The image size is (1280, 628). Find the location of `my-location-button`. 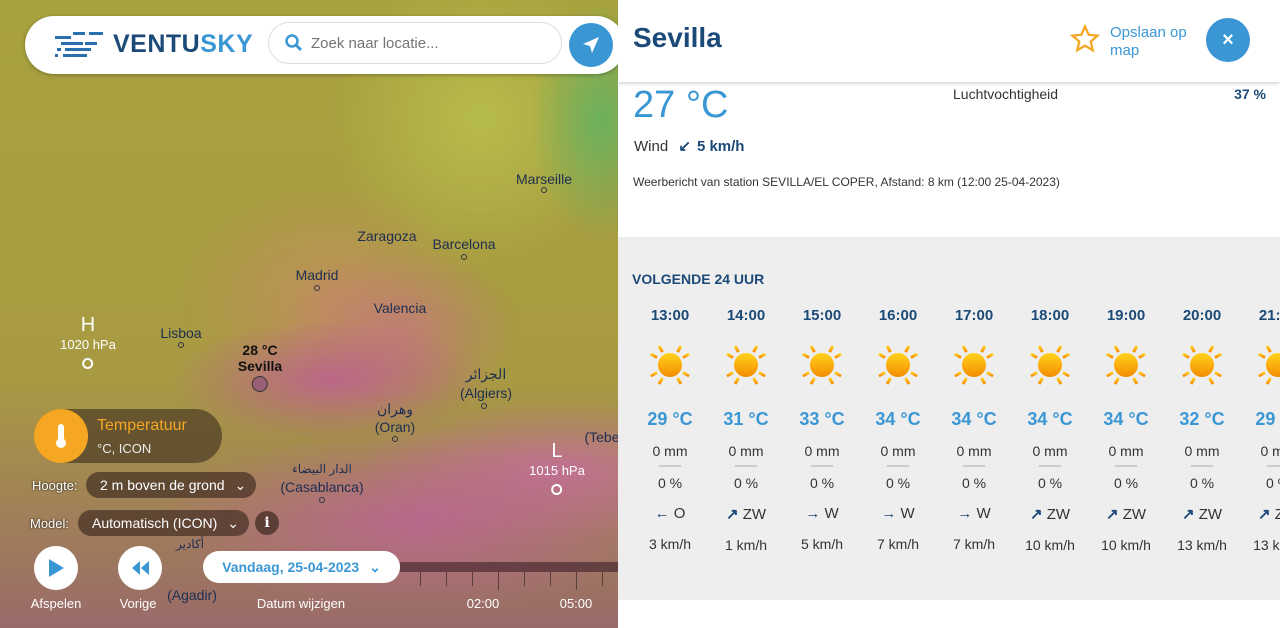

my-location-button is located at coordinates (591, 45).